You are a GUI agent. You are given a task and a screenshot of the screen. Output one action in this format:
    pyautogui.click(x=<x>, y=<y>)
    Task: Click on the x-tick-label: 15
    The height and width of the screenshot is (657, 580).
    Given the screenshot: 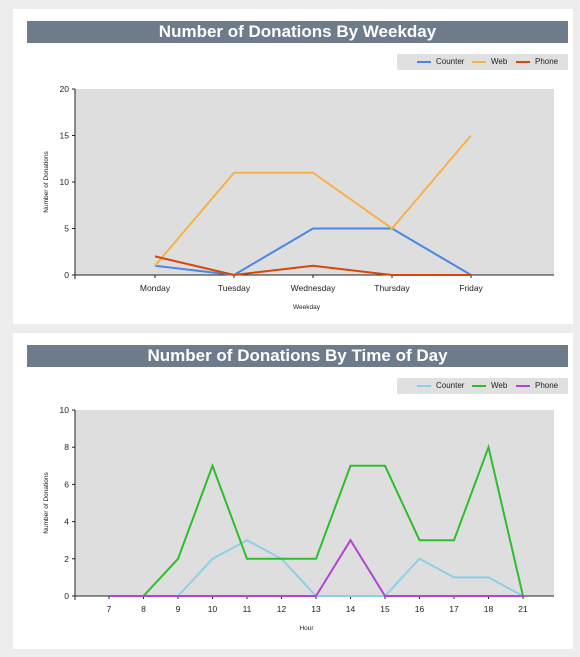 What is the action you would take?
    pyautogui.click(x=385, y=609)
    